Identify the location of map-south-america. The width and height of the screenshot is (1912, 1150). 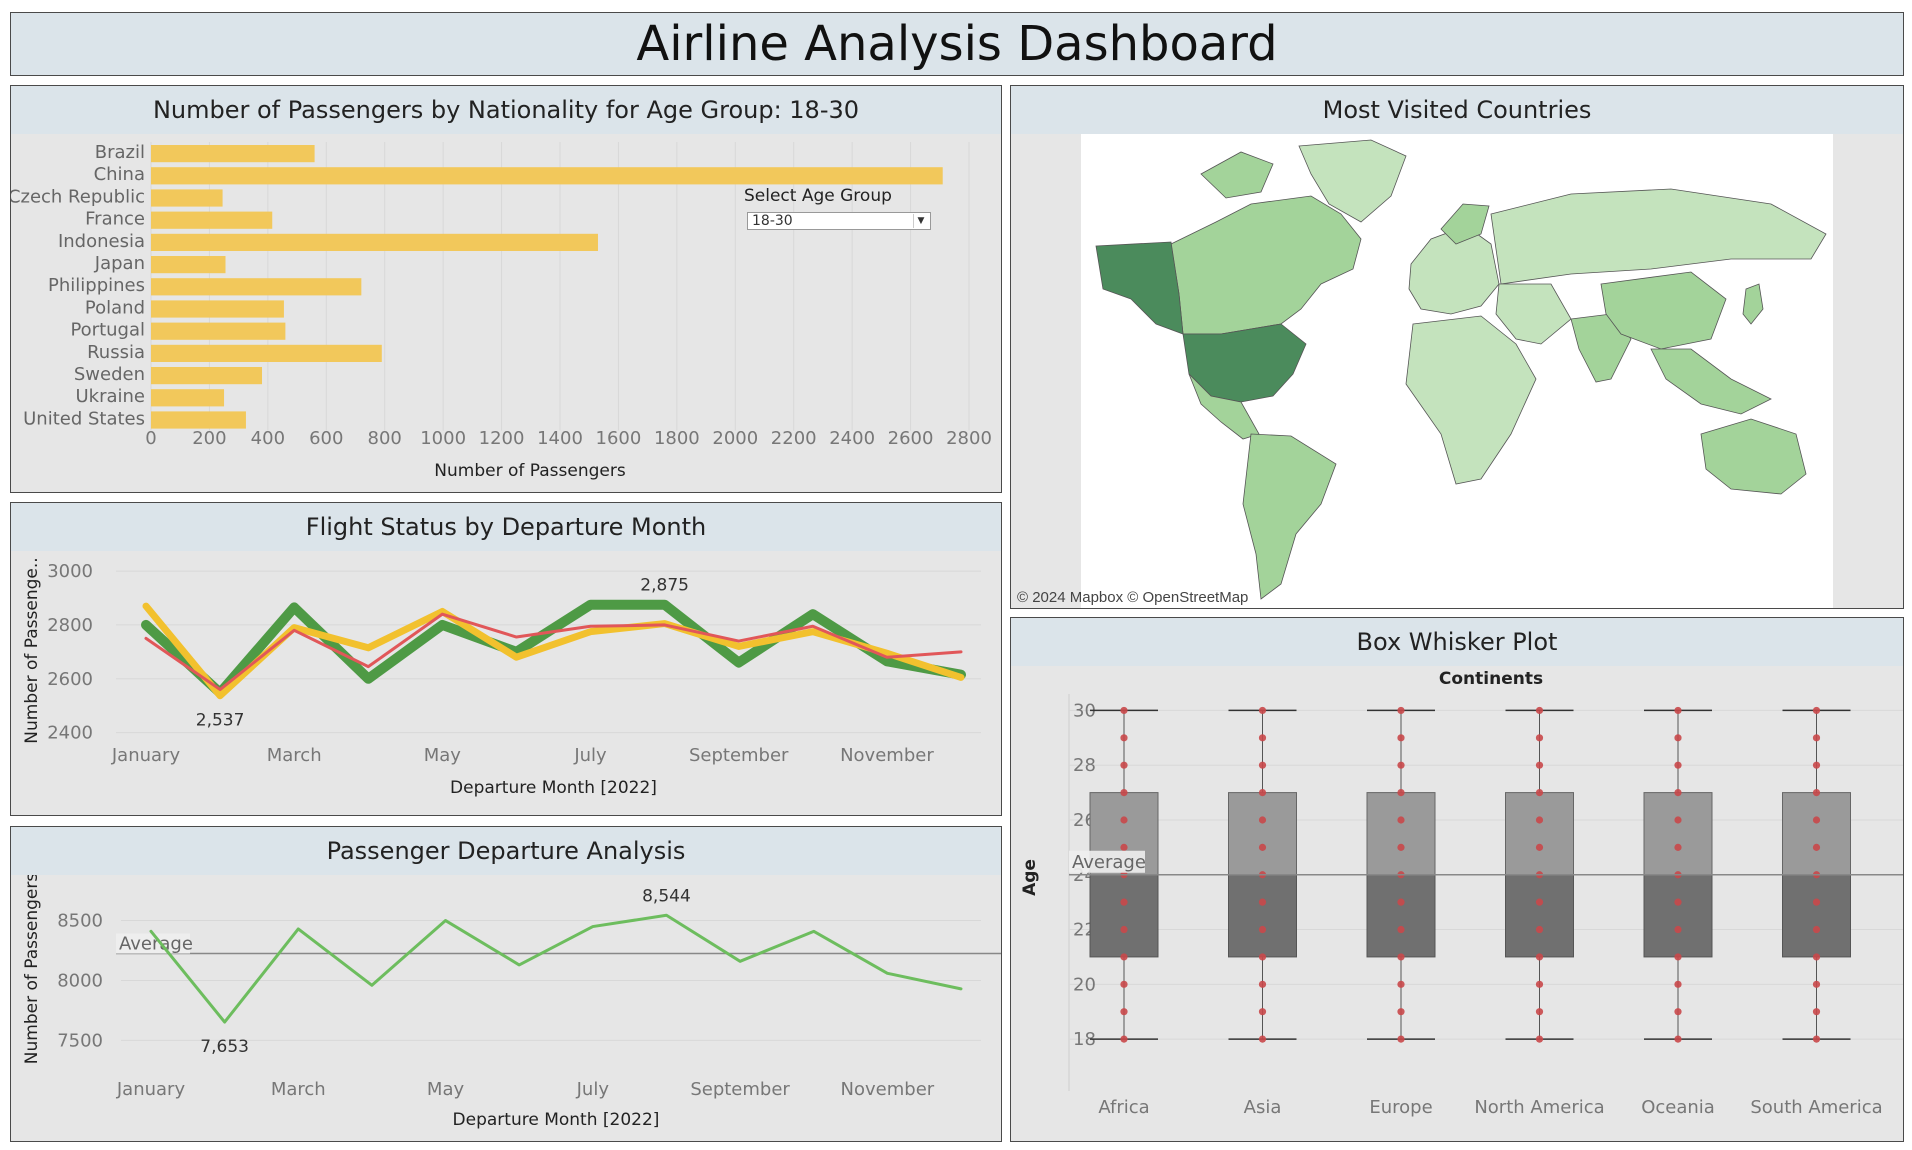
(1289, 516).